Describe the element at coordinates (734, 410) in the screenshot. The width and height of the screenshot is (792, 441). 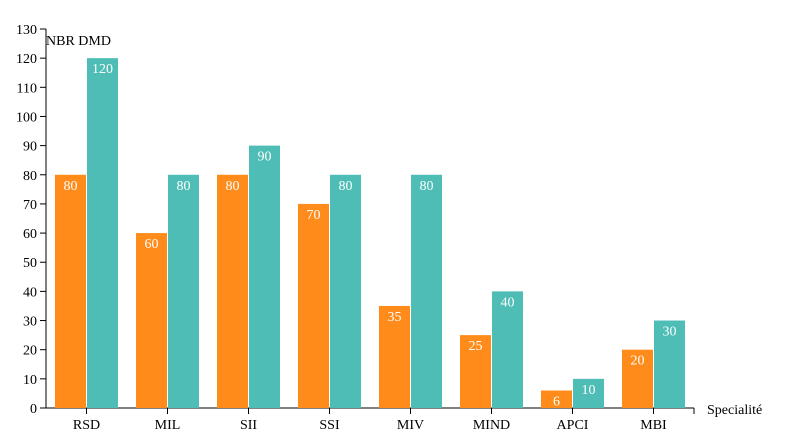
I see `x-axis-title: Specialité` at that location.